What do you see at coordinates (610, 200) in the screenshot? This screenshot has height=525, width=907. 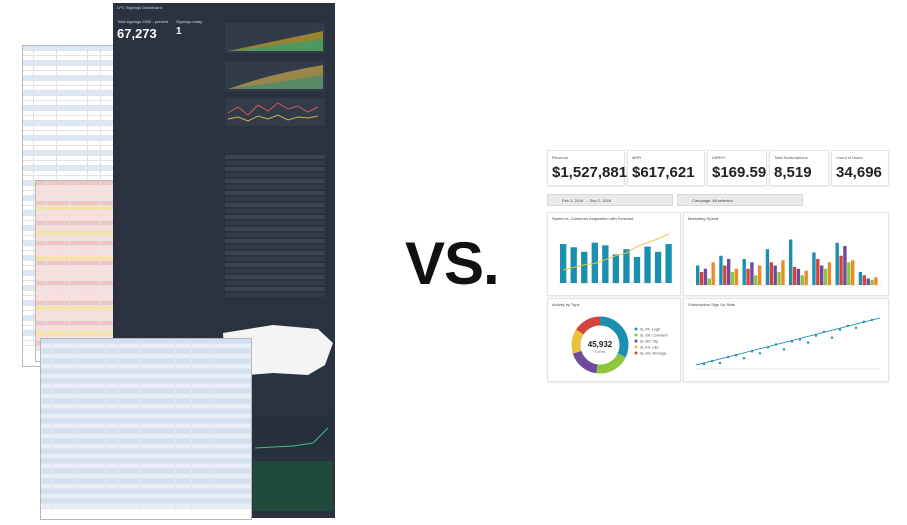 I see `date-range-filter: Feb 1, 2016 → Sep 2, 2016` at bounding box center [610, 200].